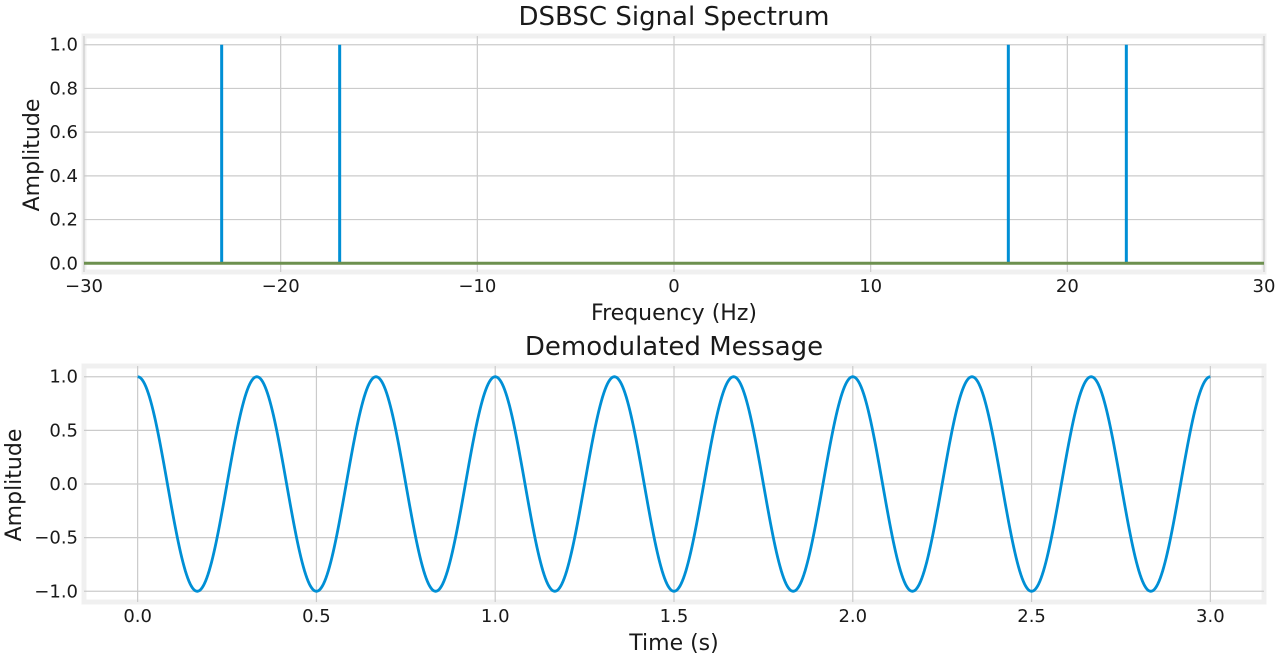  I want to click on spectrum-y-tick-label: 0.6, so click(63, 132).